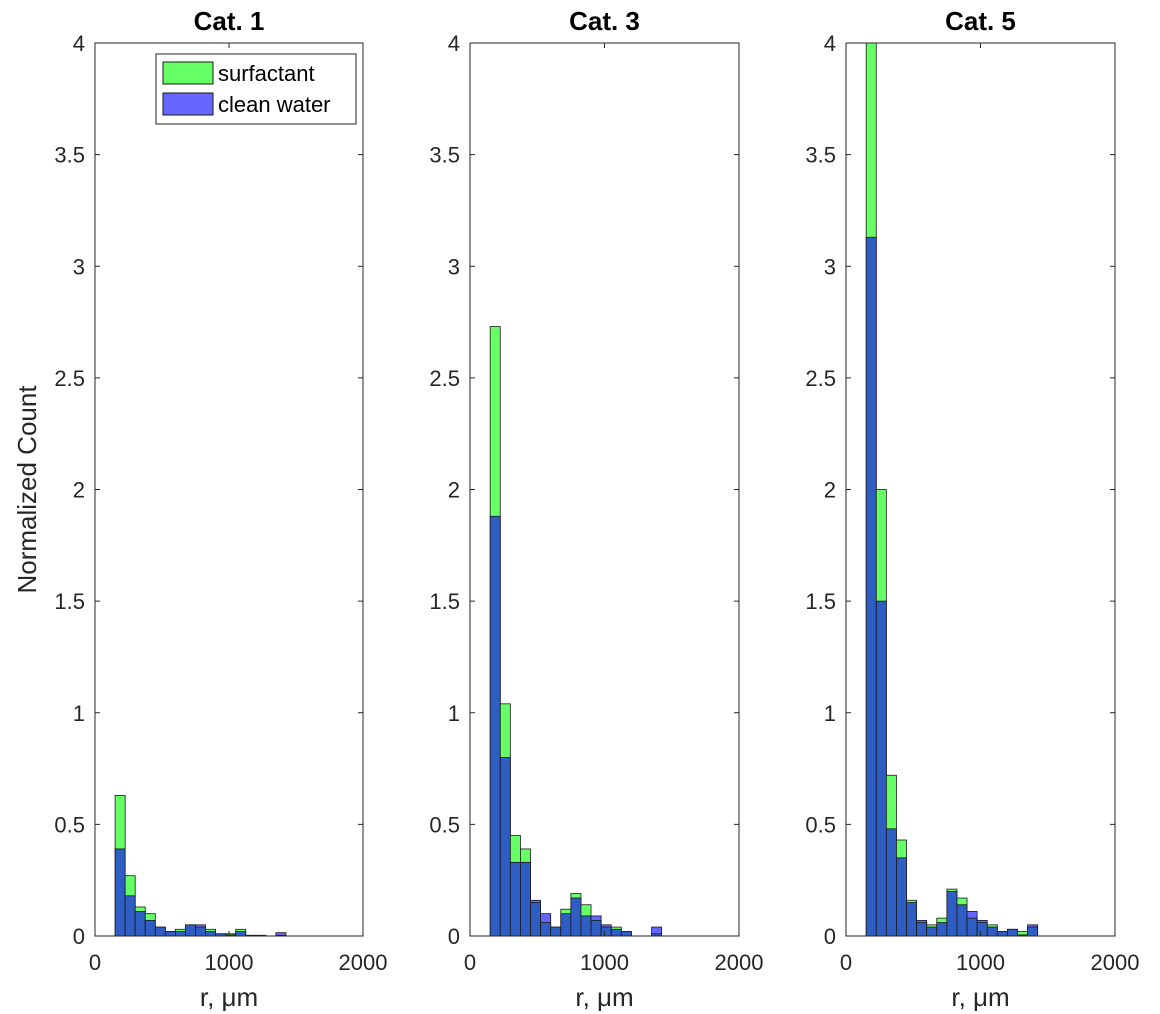 This screenshot has height=1014, width=1160. Describe the element at coordinates (980, 21) in the screenshot. I see `panel-title: Cat. 5` at that location.